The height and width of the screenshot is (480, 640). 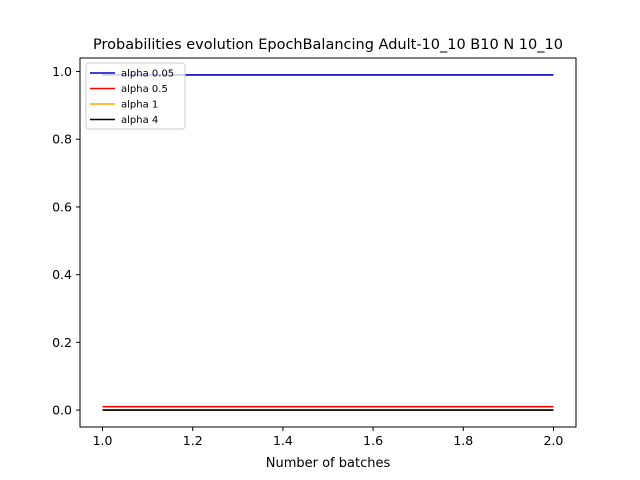 What do you see at coordinates (103, 440) in the screenshot?
I see `x-tick-label: 1.0` at bounding box center [103, 440].